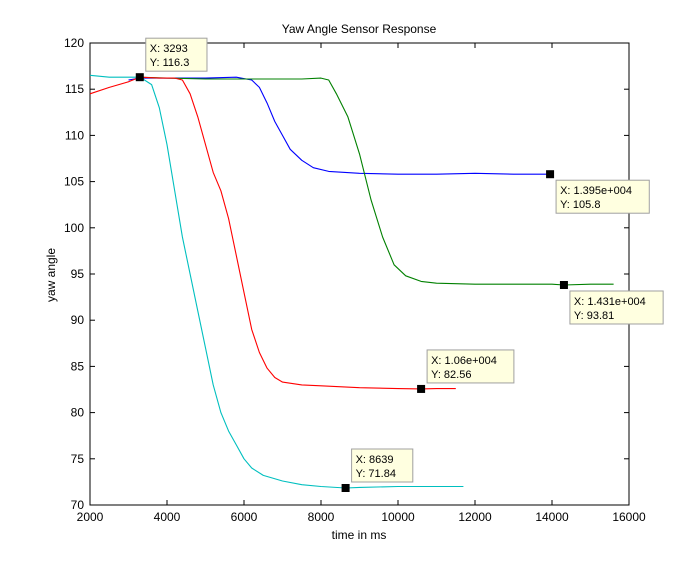 This screenshot has width=695, height=573. What do you see at coordinates (78, 366) in the screenshot?
I see `y-tick-label-3: 85` at bounding box center [78, 366].